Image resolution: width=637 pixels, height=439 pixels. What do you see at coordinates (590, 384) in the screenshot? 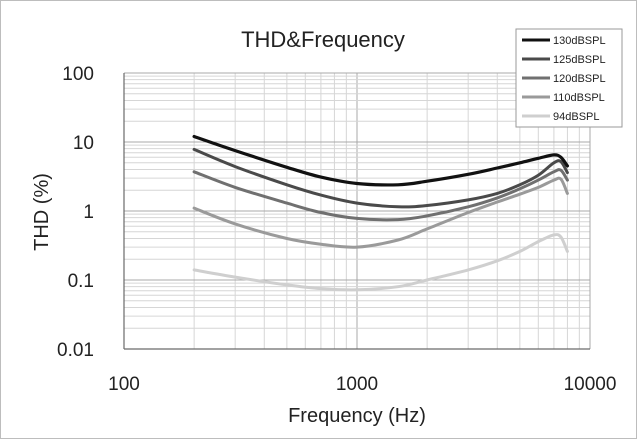
I see `x-tick-label: 10000` at bounding box center [590, 384].